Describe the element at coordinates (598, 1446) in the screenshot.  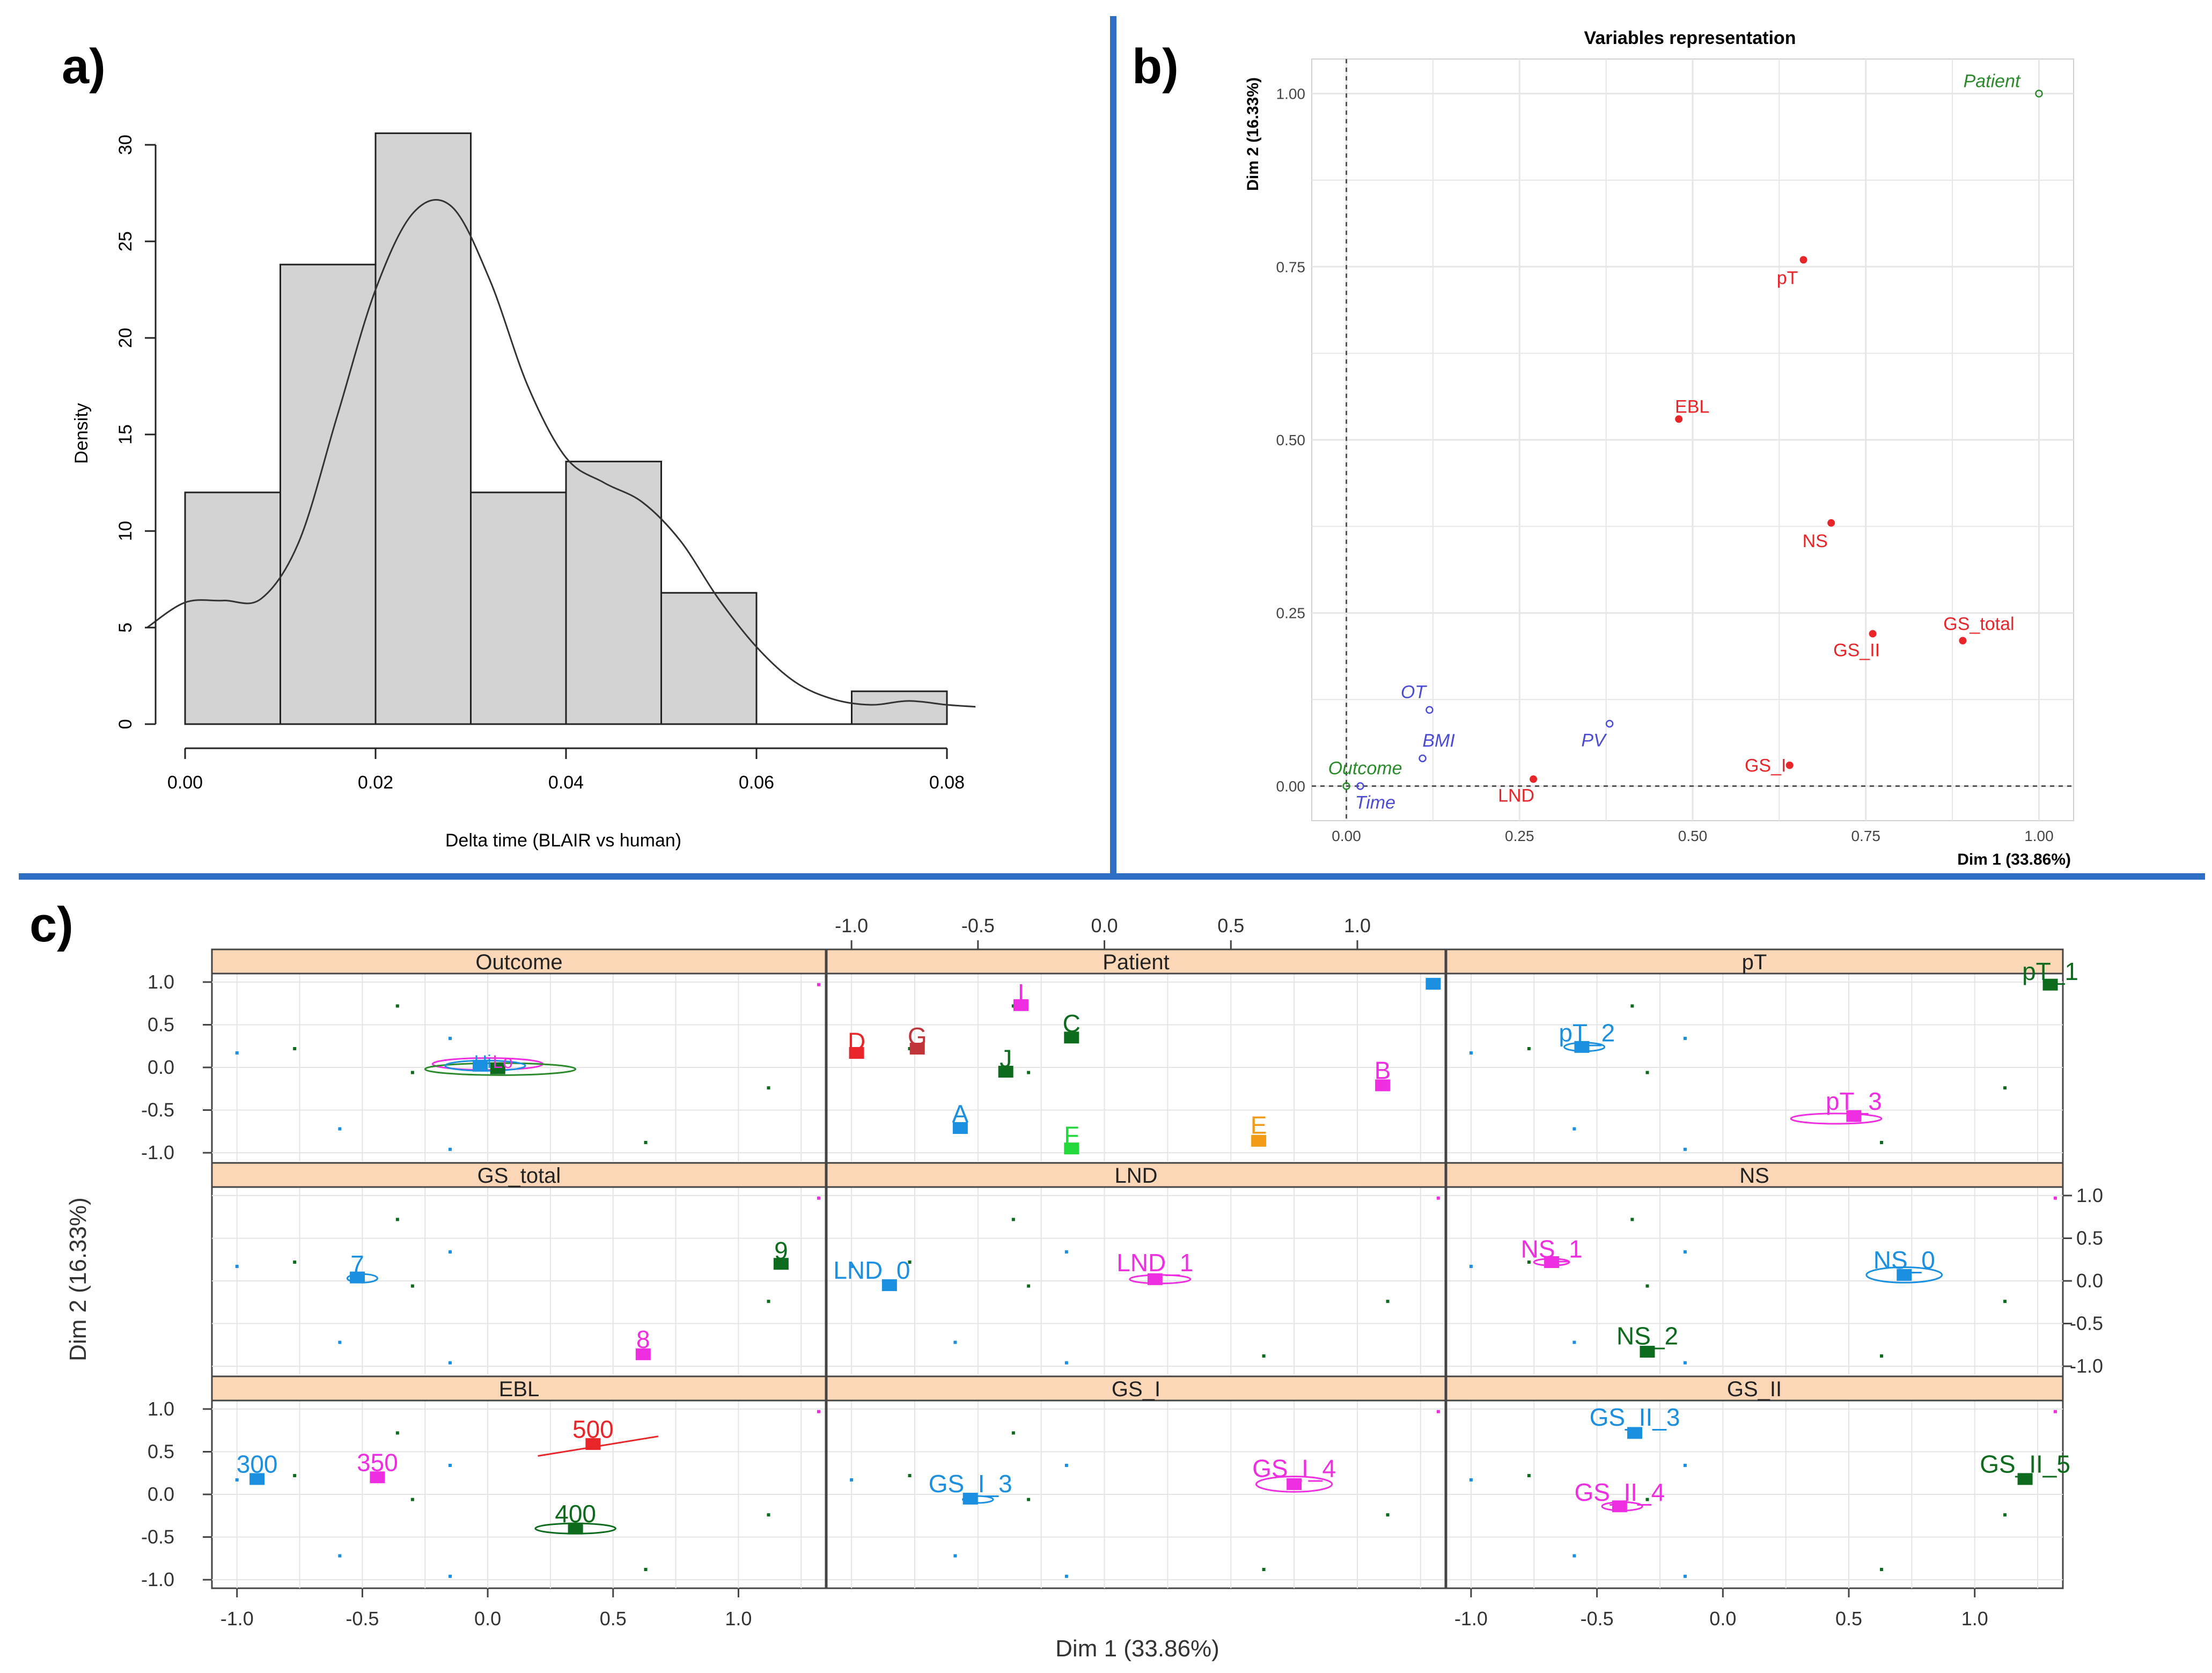
I see `lattice-ellipse-line` at that location.